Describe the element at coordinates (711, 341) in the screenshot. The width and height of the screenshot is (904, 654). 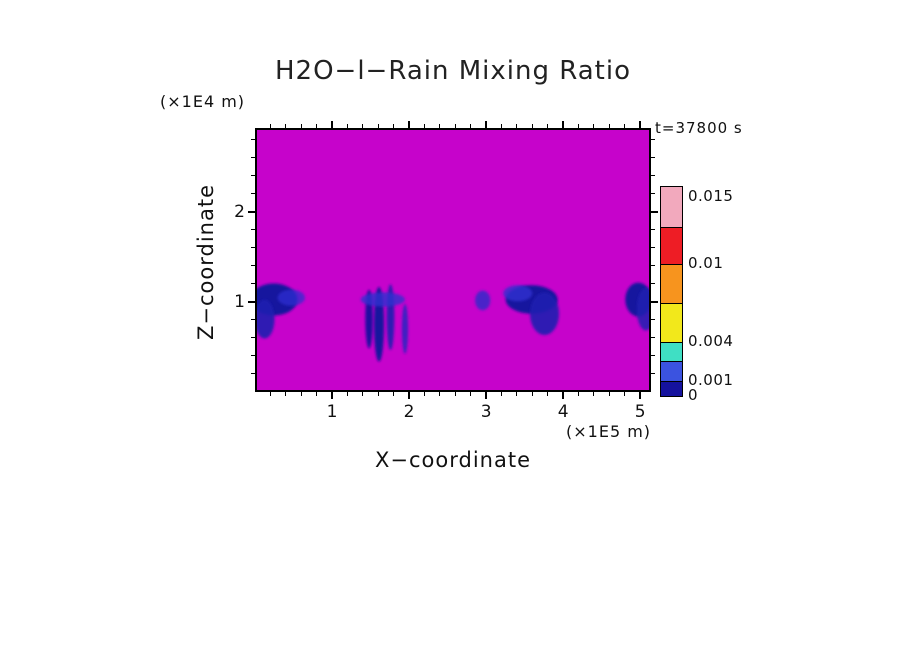
I see `colorbar-tick-label: 0.004` at that location.